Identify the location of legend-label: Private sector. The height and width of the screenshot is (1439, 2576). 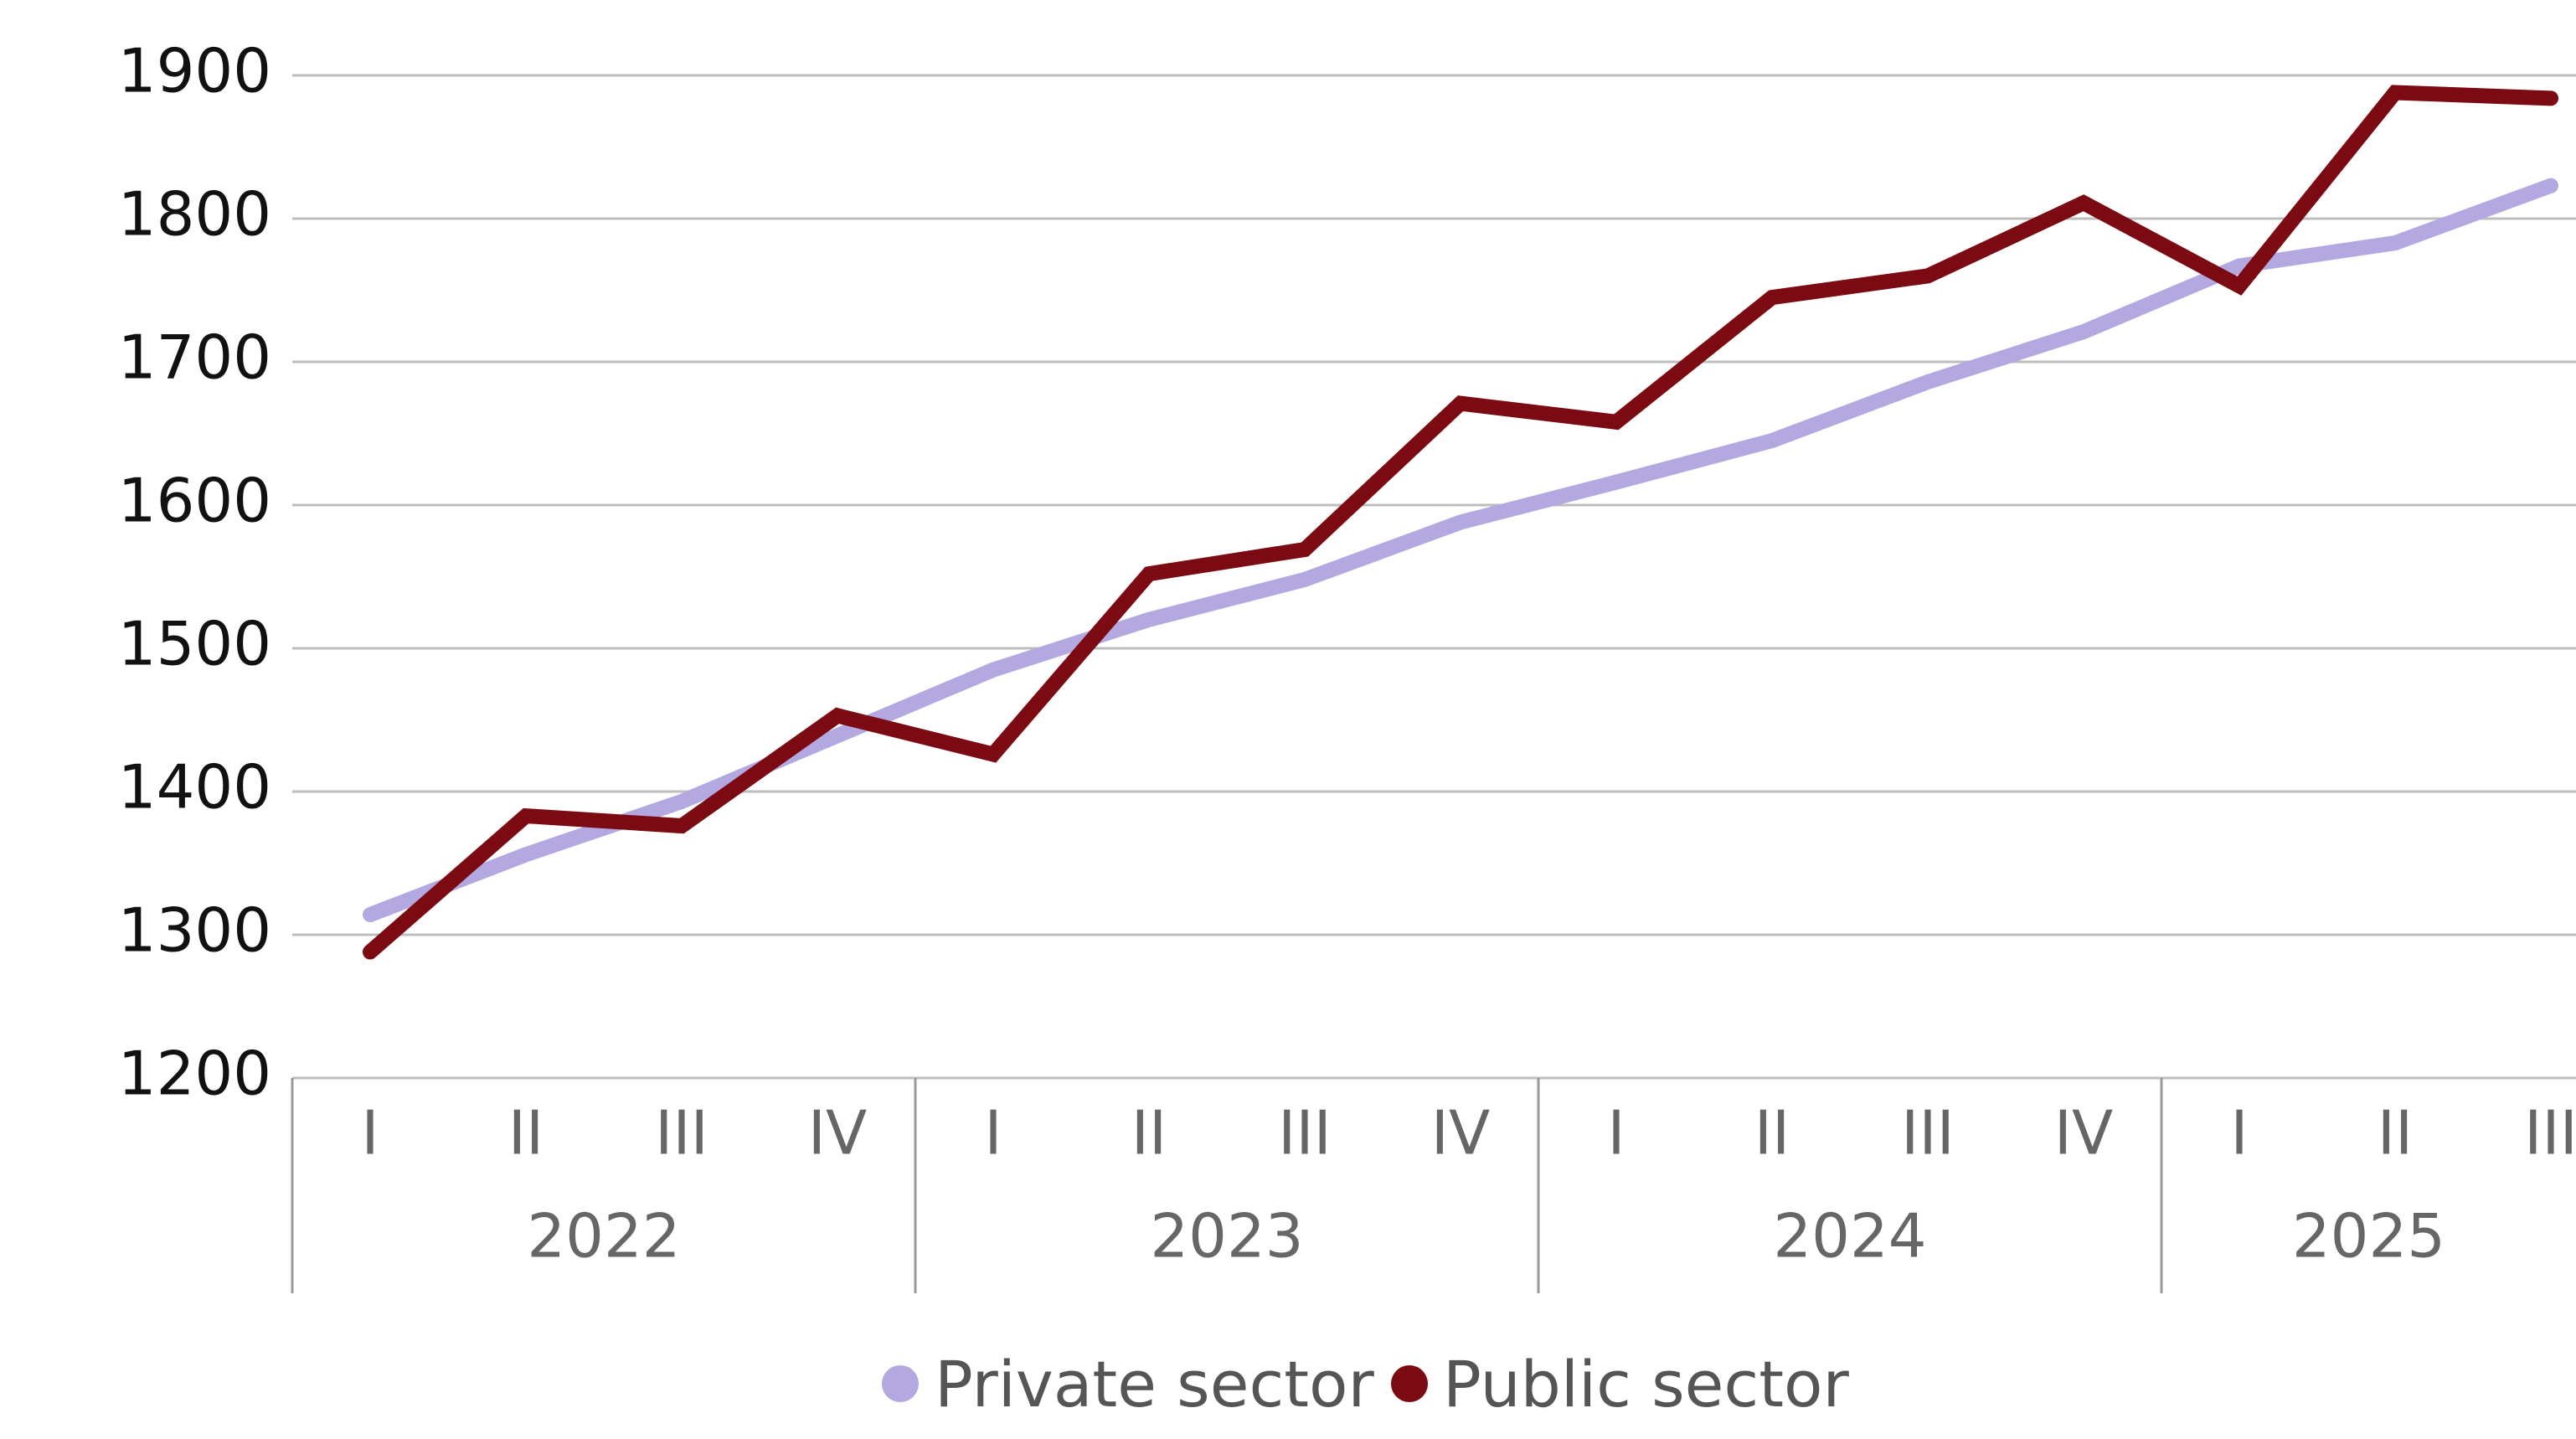
(1155, 1384).